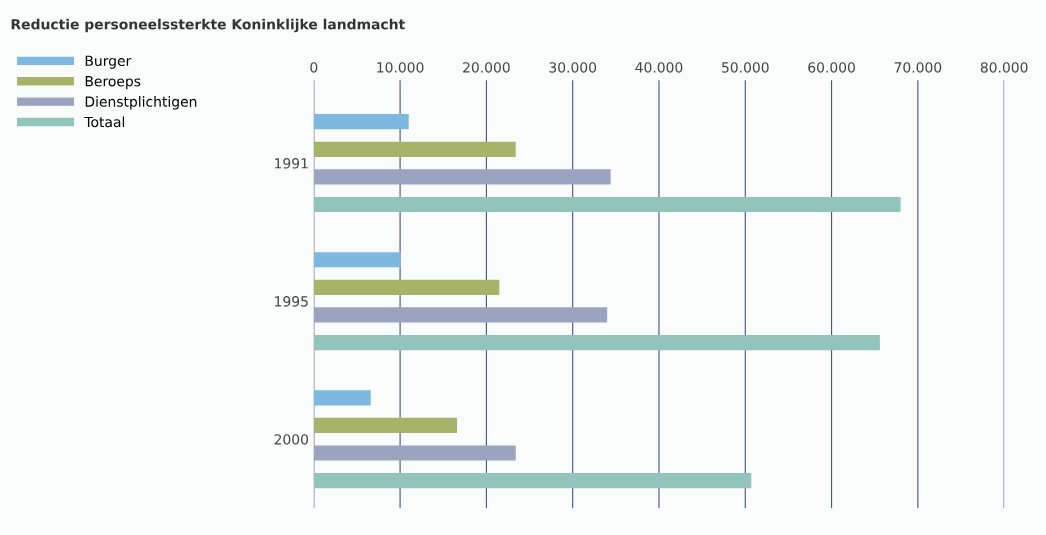 Image resolution: width=1046 pixels, height=535 pixels. I want to click on legend-label: Burger, so click(108, 62).